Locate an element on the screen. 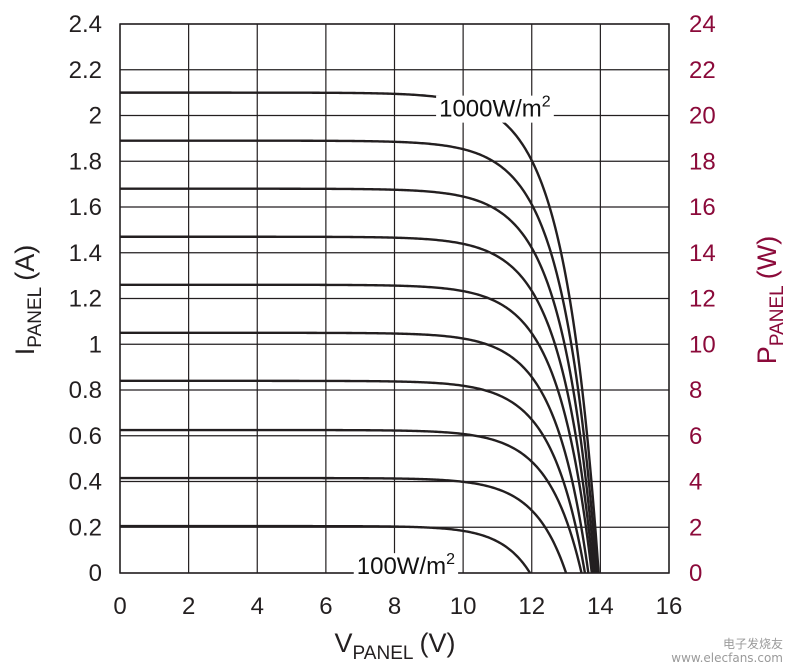 This screenshot has width=797, height=671. y-right-axis-title: PPANEL(W) is located at coordinates (770, 300).